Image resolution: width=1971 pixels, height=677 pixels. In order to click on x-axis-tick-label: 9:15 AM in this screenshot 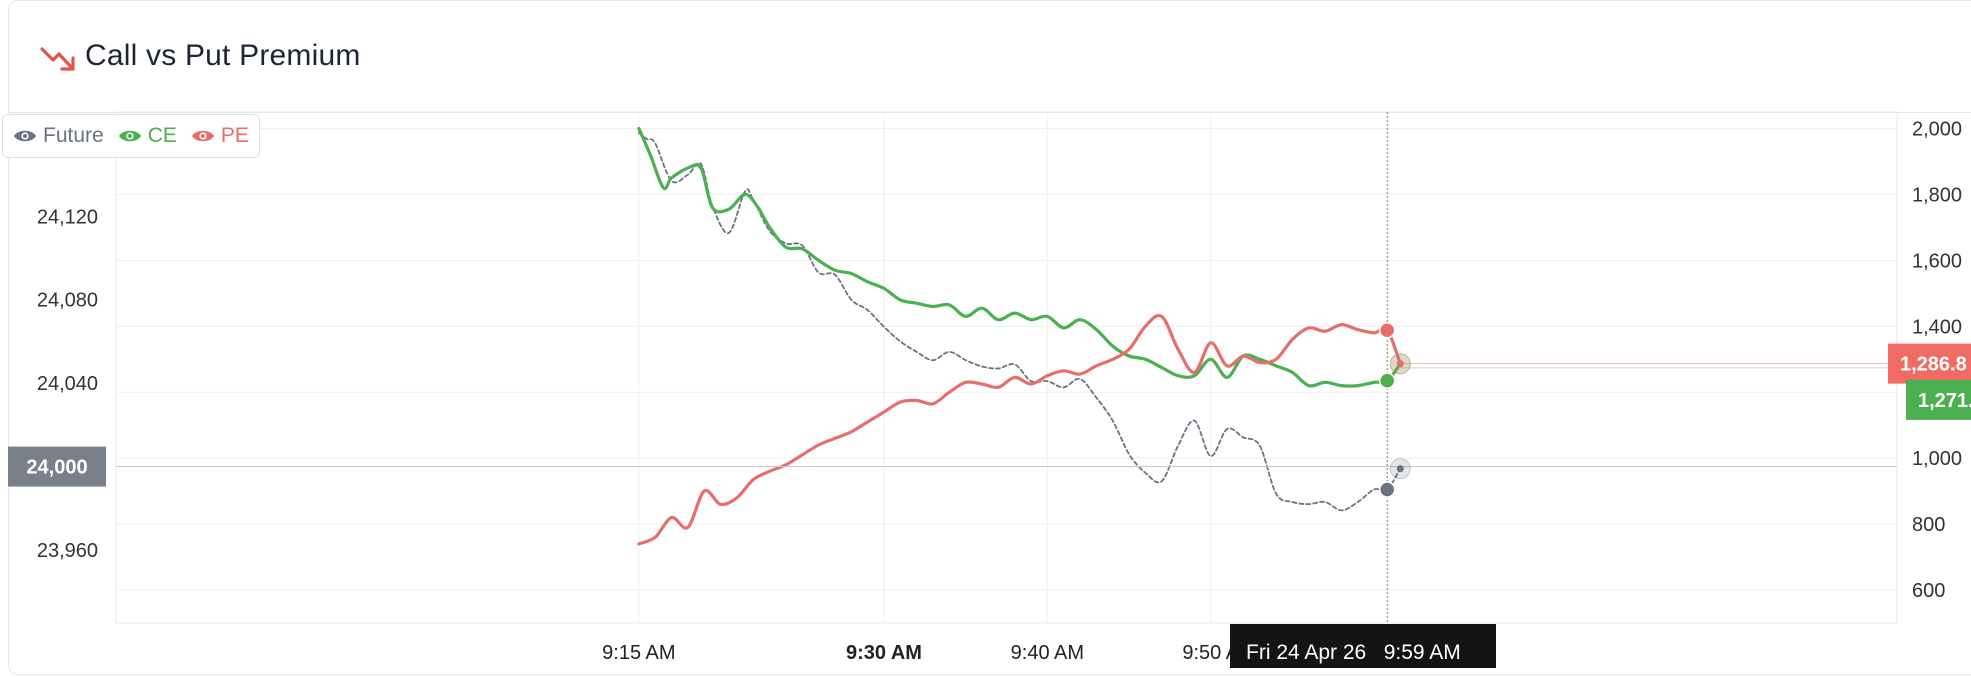, I will do `click(638, 653)`.